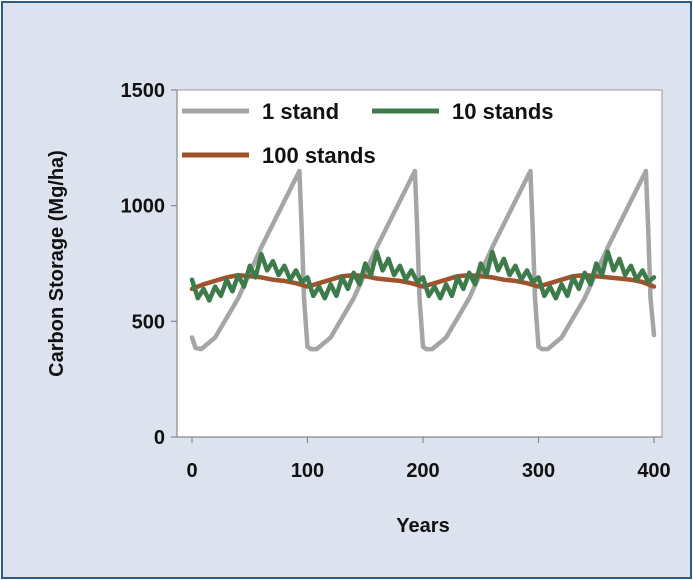 The height and width of the screenshot is (580, 693). What do you see at coordinates (57, 263) in the screenshot?
I see `y-axis-label: Carbon Storage (Mg/ha)` at bounding box center [57, 263].